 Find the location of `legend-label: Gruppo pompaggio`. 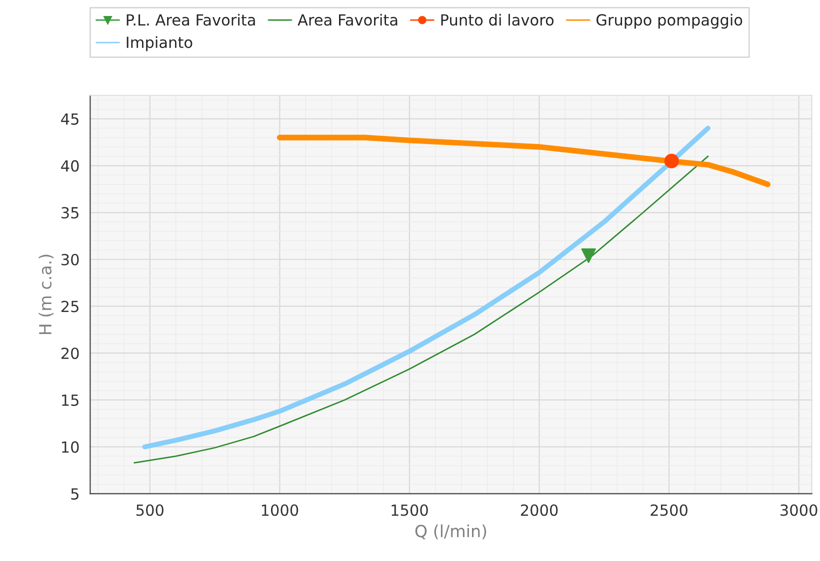

legend-label: Gruppo pompaggio is located at coordinates (669, 21).